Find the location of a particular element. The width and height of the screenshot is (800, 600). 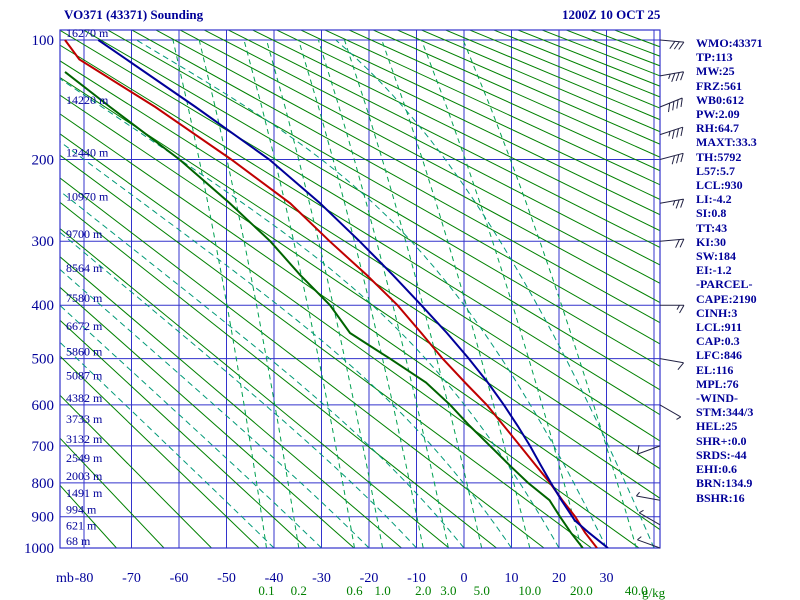

temp-tick-label: 30 is located at coordinates (607, 578).